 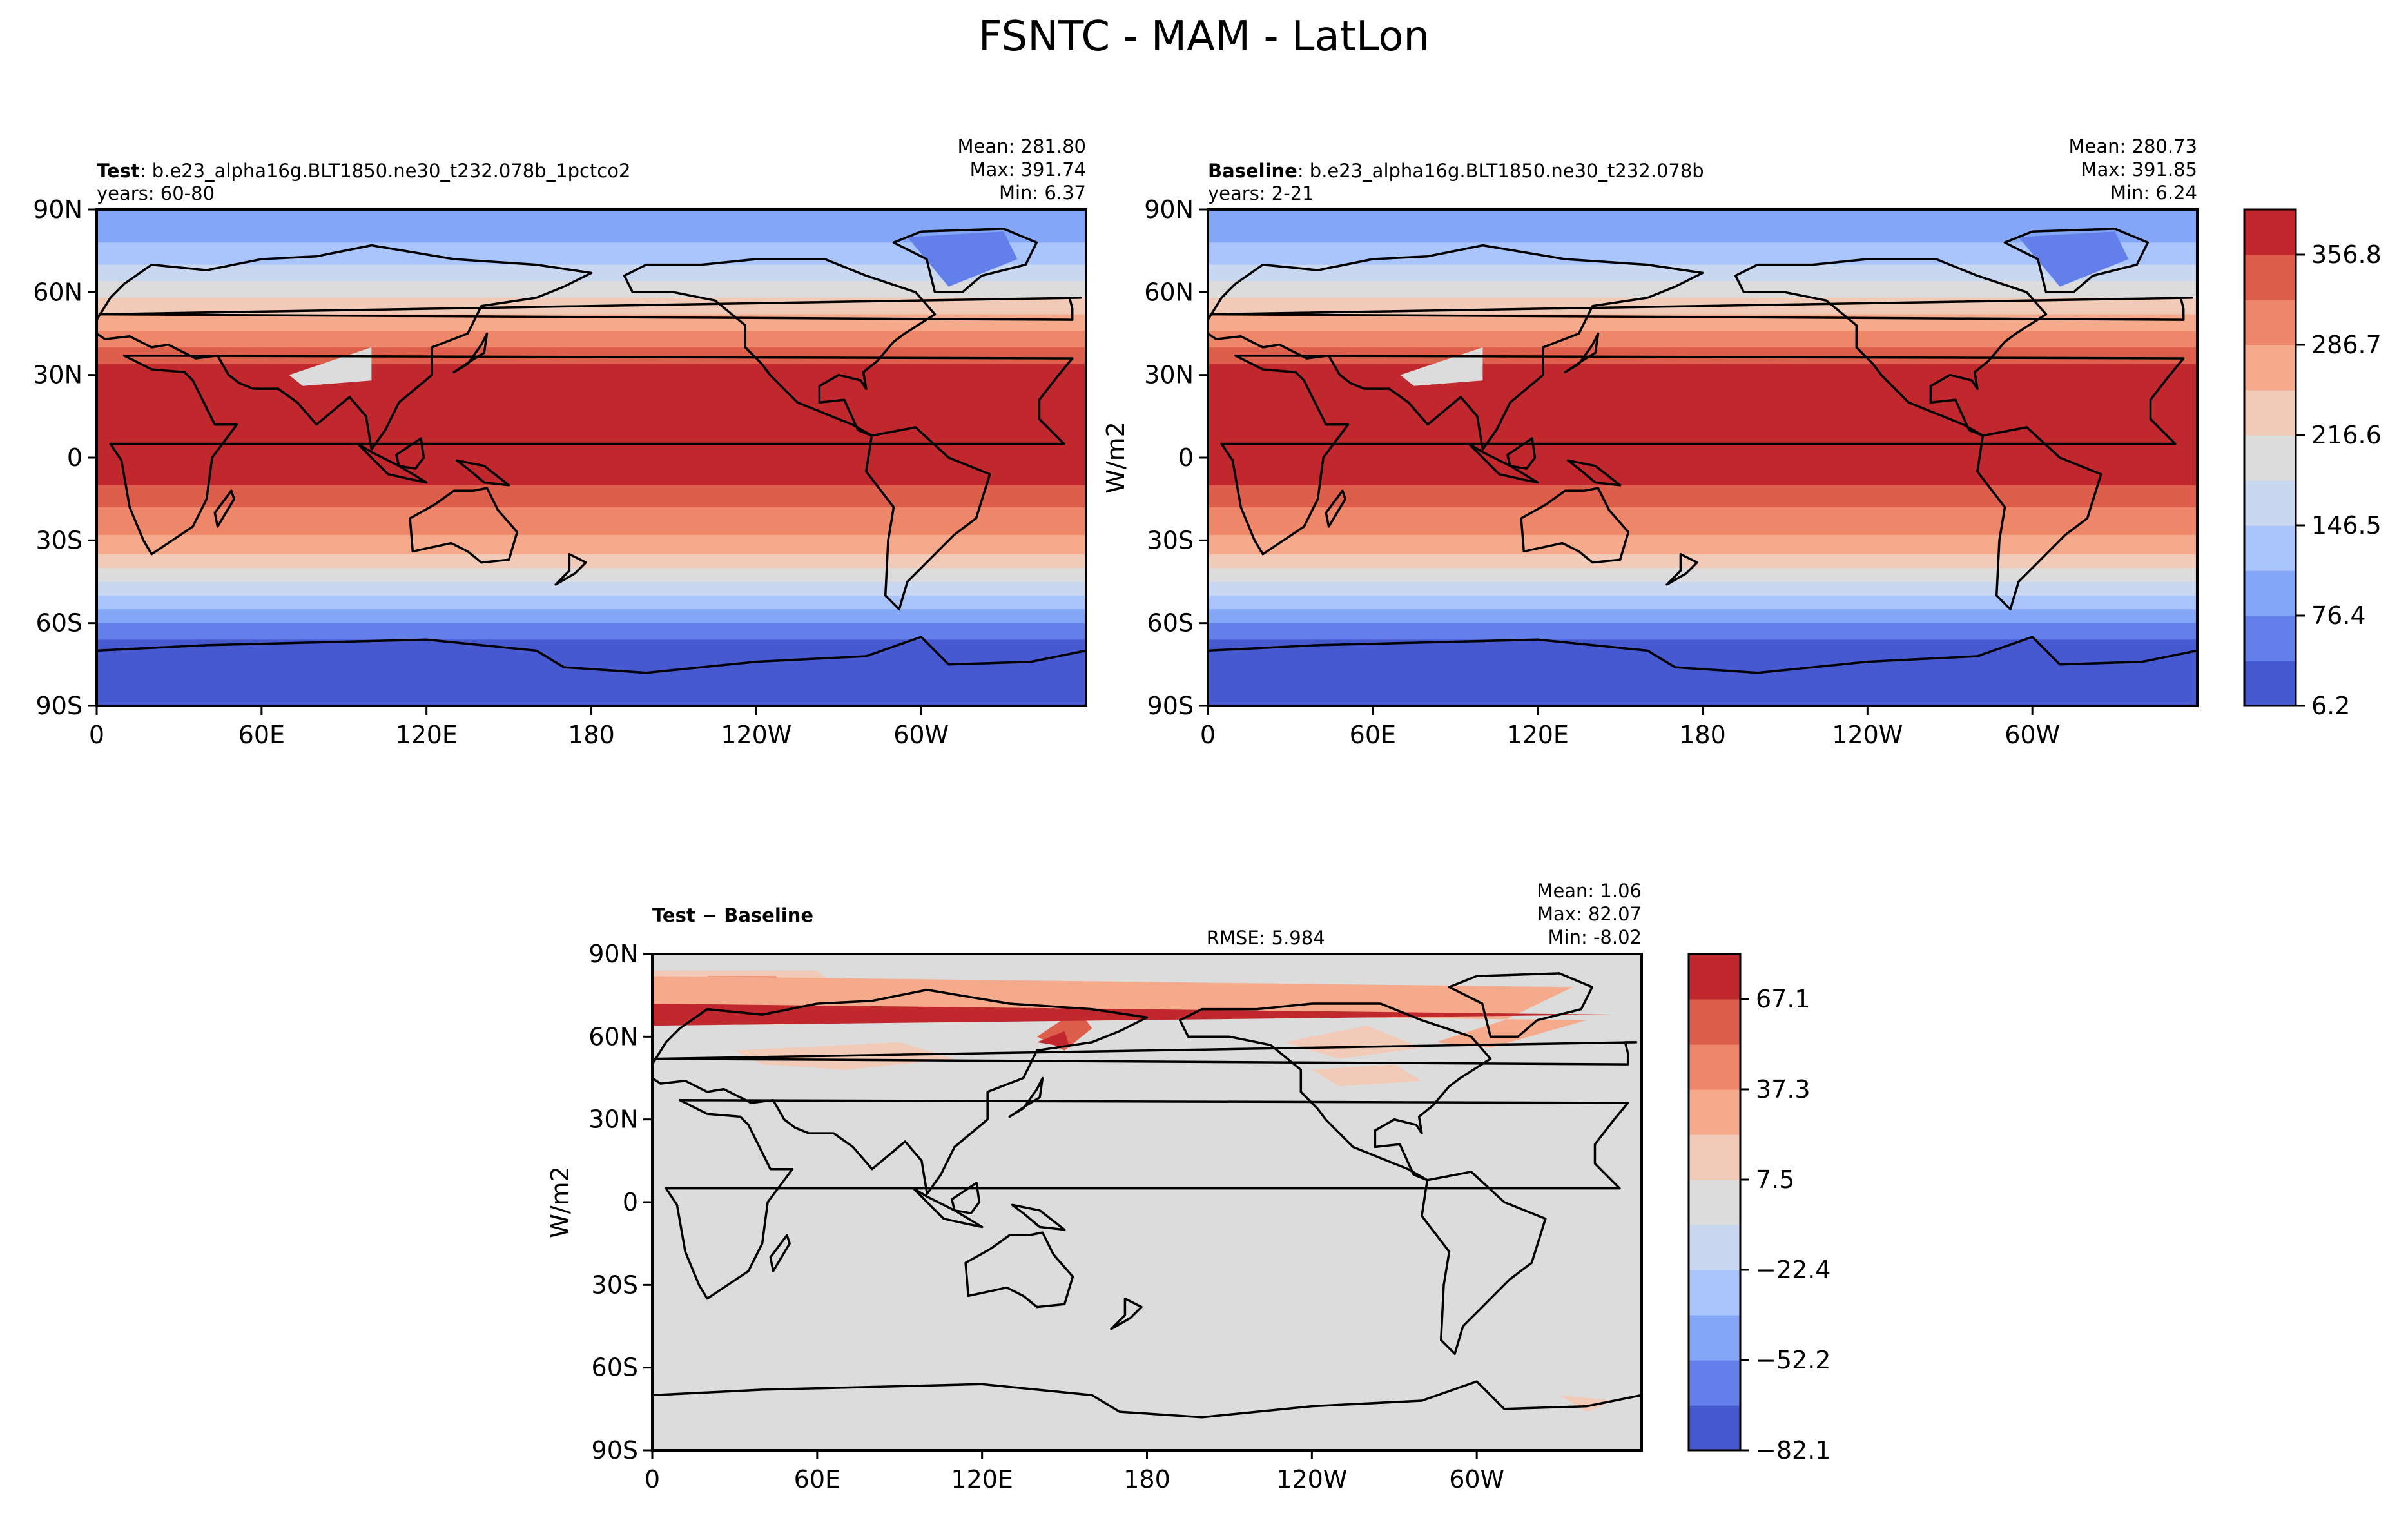 What do you see at coordinates (1266, 938) in the screenshot?
I see `panel-rmse: RMSE: 5.984` at bounding box center [1266, 938].